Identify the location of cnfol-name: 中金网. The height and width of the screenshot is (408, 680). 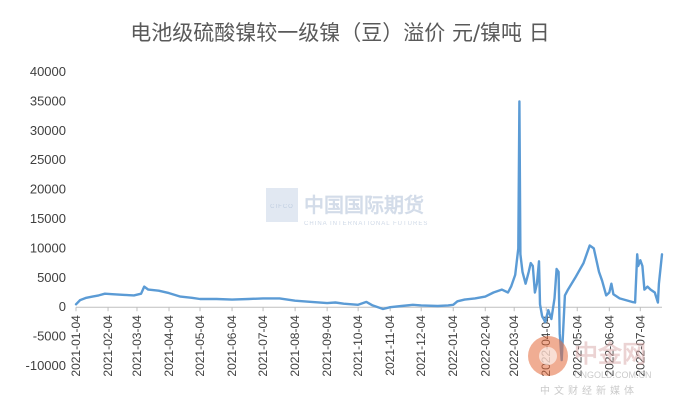
(610, 354).